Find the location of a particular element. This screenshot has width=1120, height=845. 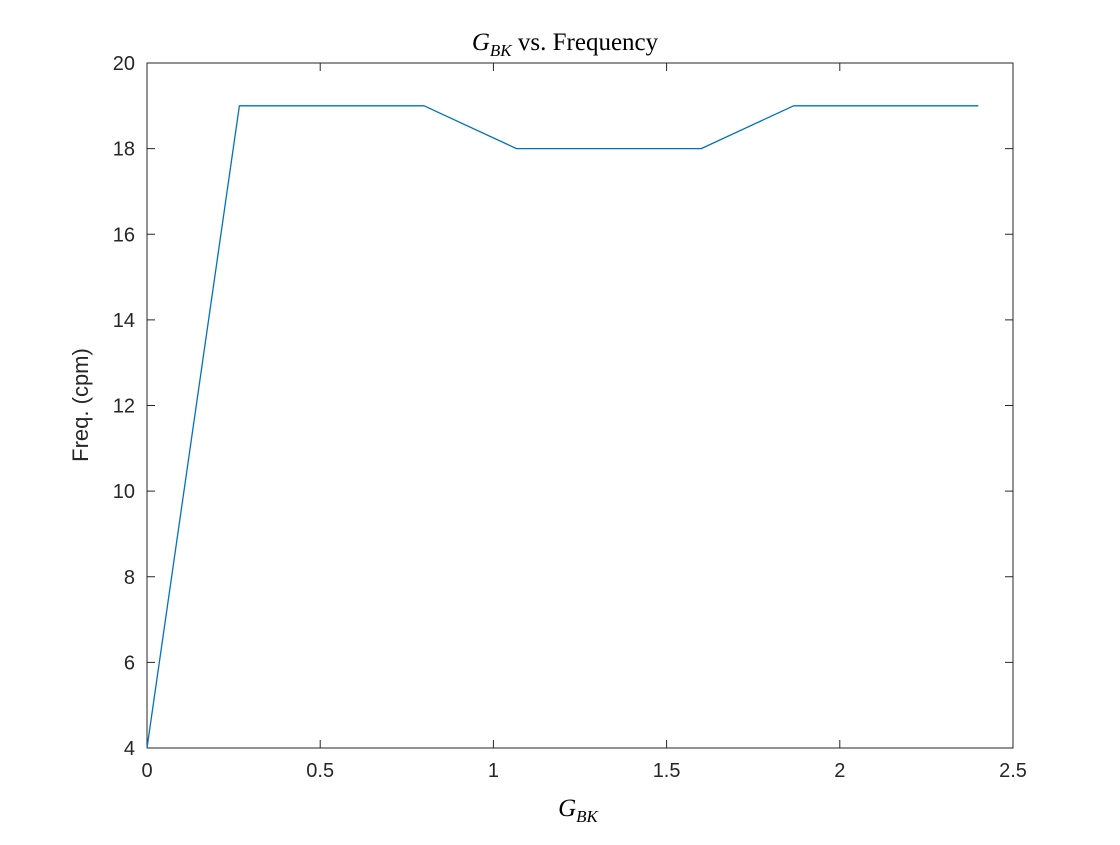

y-axis-tick-labels: 4 6 8 10 12 14 16 18 20 is located at coordinates (124, 406).